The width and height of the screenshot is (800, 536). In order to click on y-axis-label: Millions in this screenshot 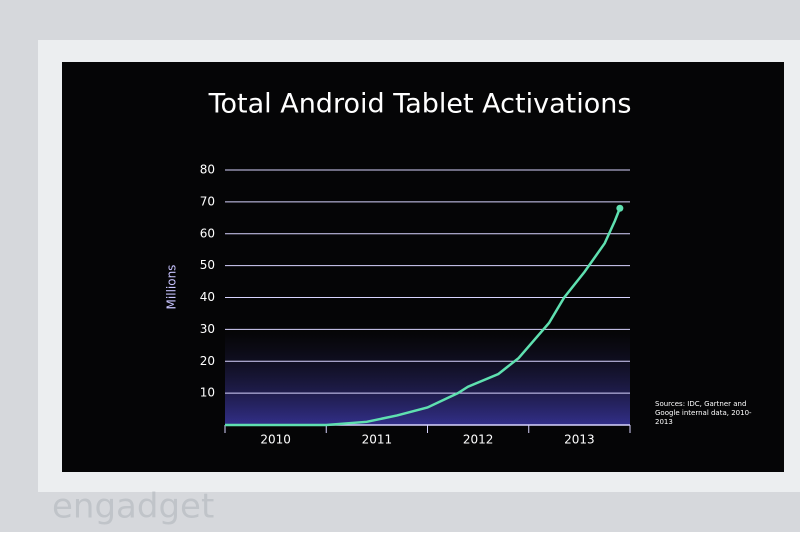, I will do `click(172, 287)`.